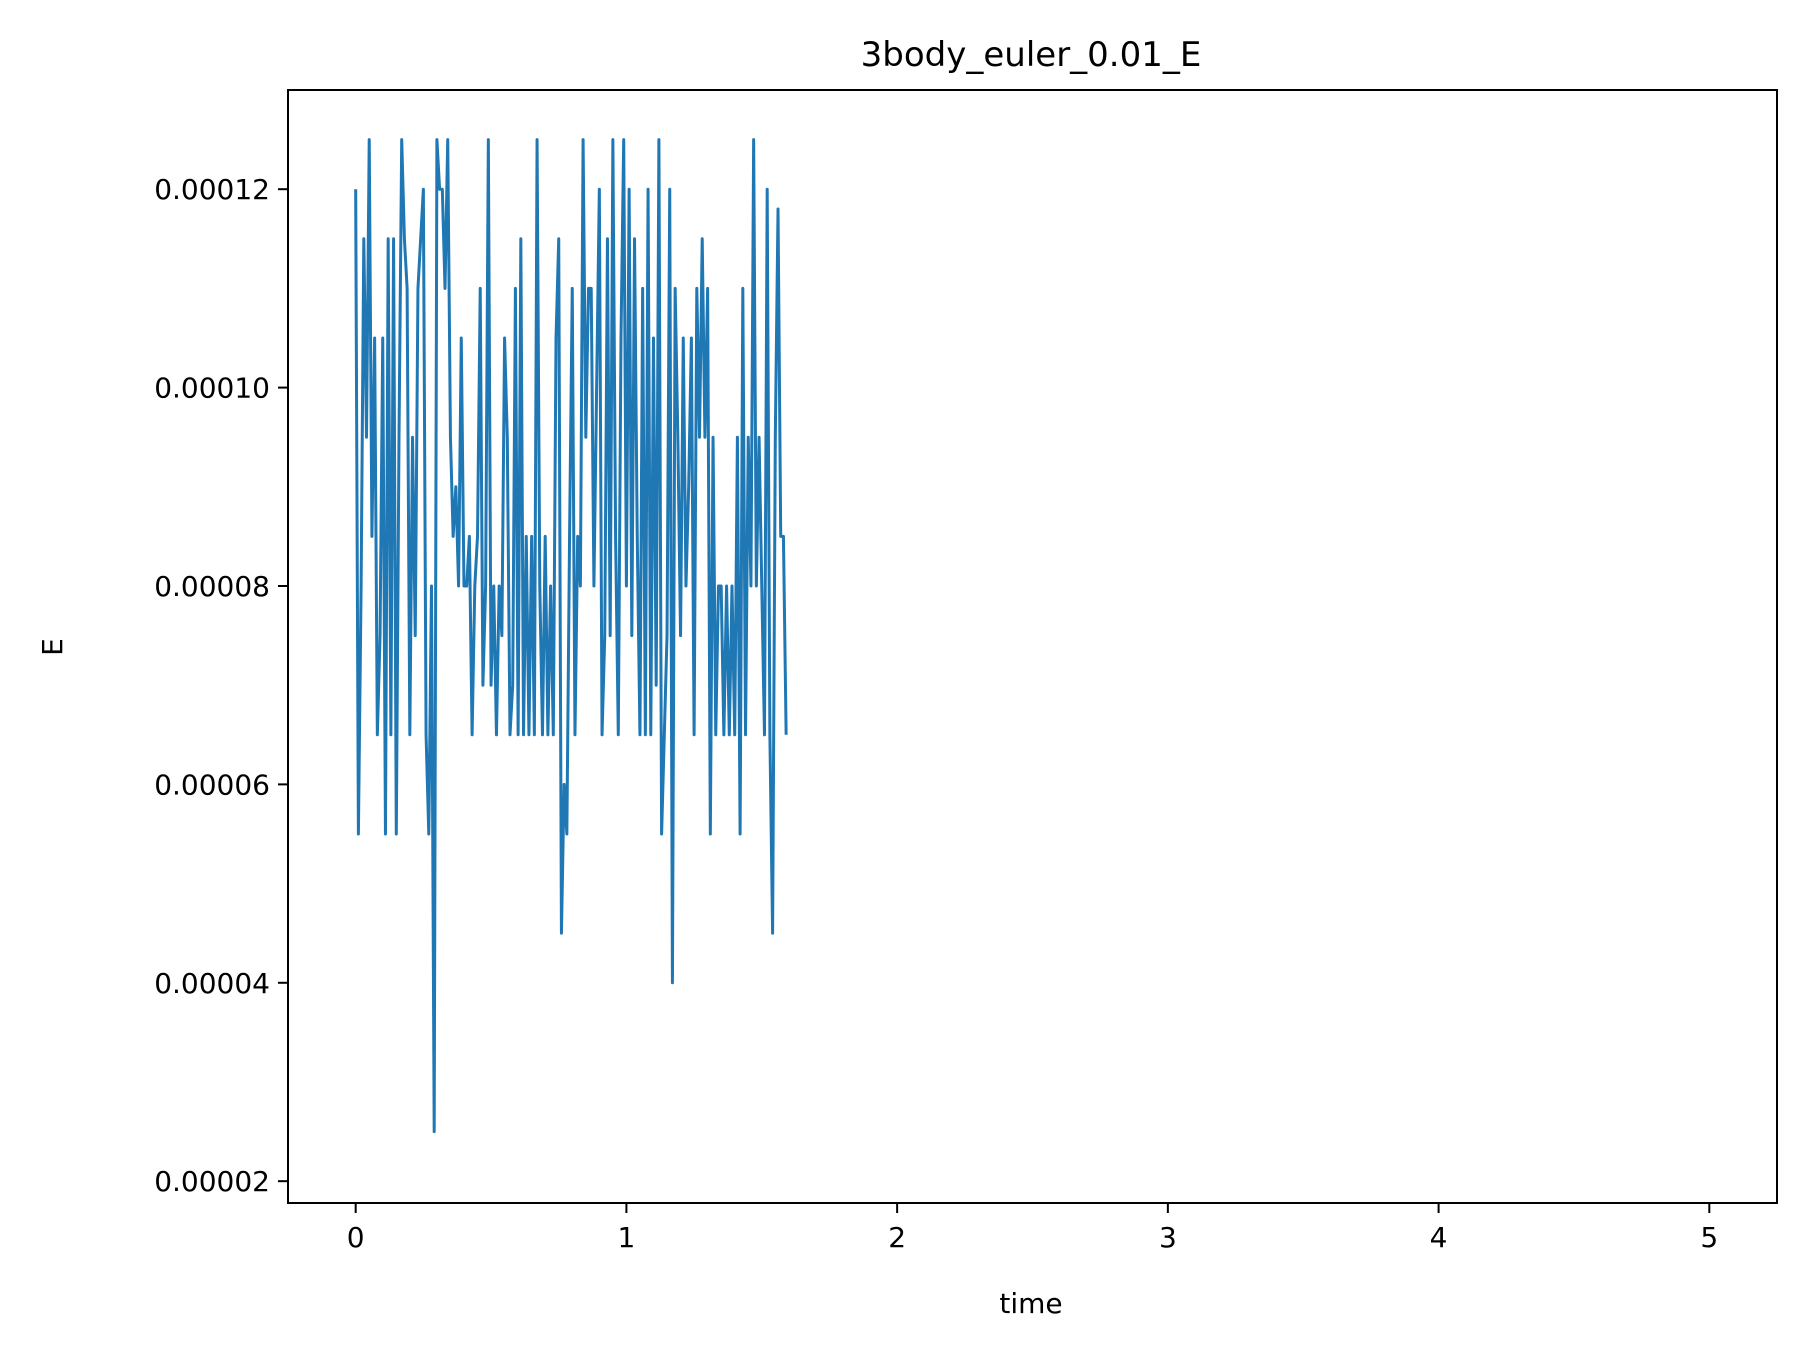  What do you see at coordinates (52, 647) in the screenshot?
I see `y-axis-label: E` at bounding box center [52, 647].